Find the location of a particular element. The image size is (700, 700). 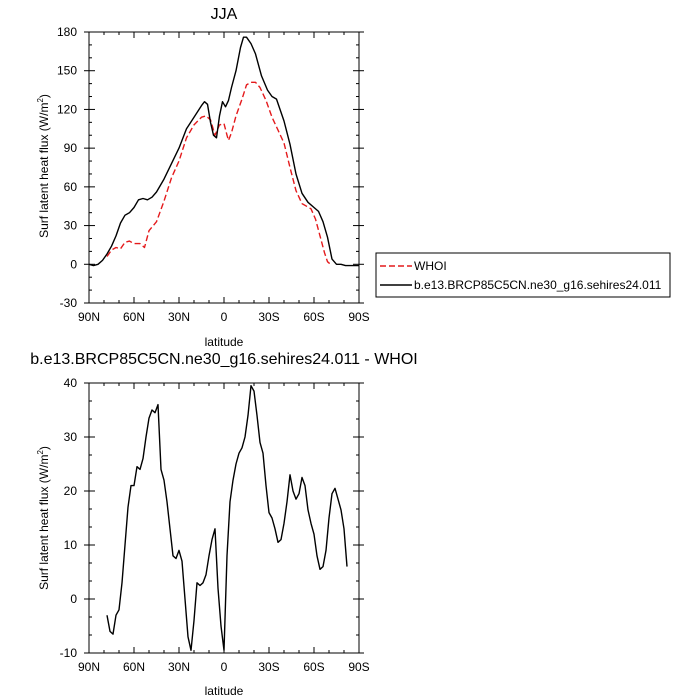

bottom-panel-series is located at coordinates (227, 518).